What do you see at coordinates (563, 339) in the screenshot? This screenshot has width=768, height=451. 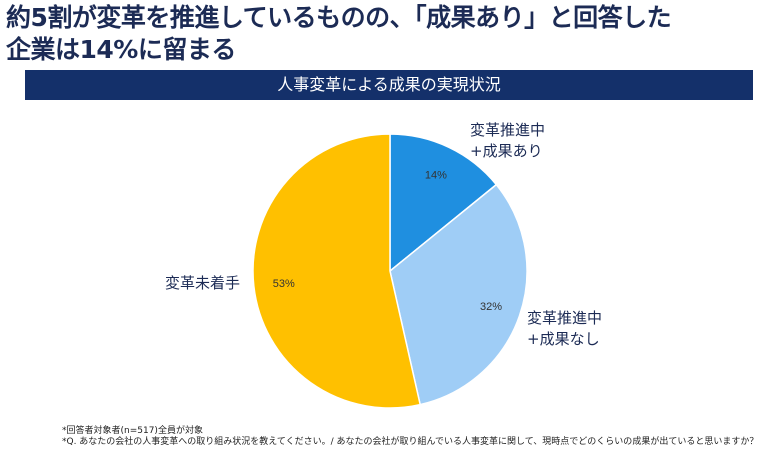 I see `label-line: +成果なし` at bounding box center [563, 339].